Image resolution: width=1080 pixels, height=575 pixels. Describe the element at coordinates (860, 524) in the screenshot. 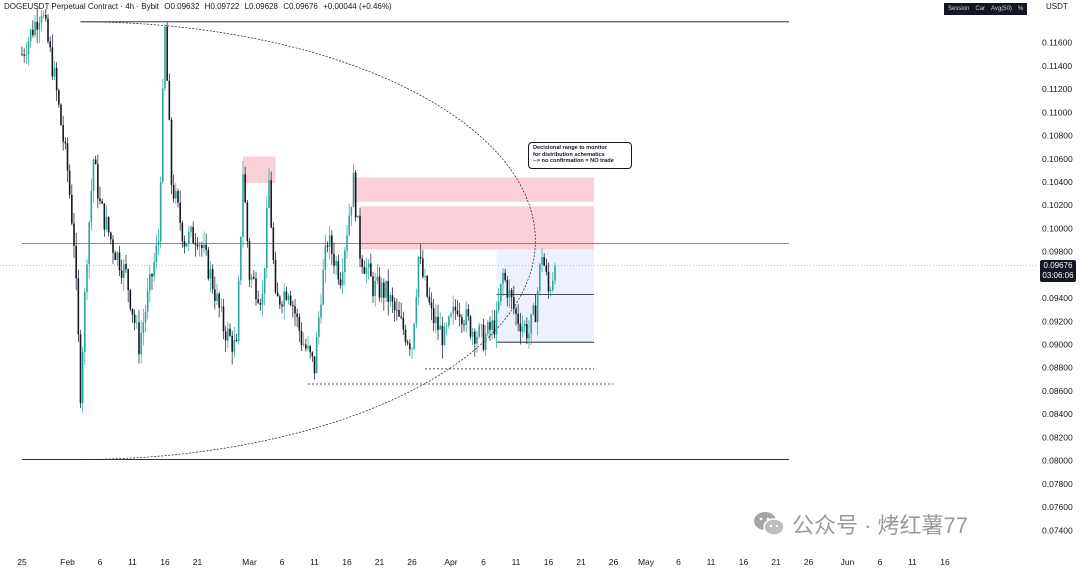

I see `watermark: 公众号 · 烤红薯77` at that location.